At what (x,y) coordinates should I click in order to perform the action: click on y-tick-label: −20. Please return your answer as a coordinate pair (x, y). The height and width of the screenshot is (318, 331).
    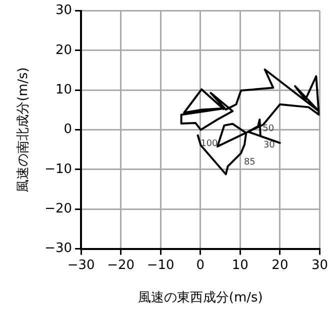
    Looking at the image, I should click on (58, 209).